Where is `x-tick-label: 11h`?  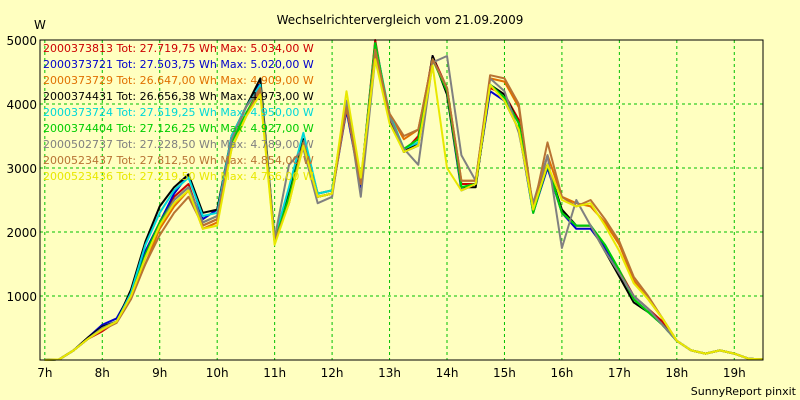
x-tick-label: 11h is located at coordinates (274, 373).